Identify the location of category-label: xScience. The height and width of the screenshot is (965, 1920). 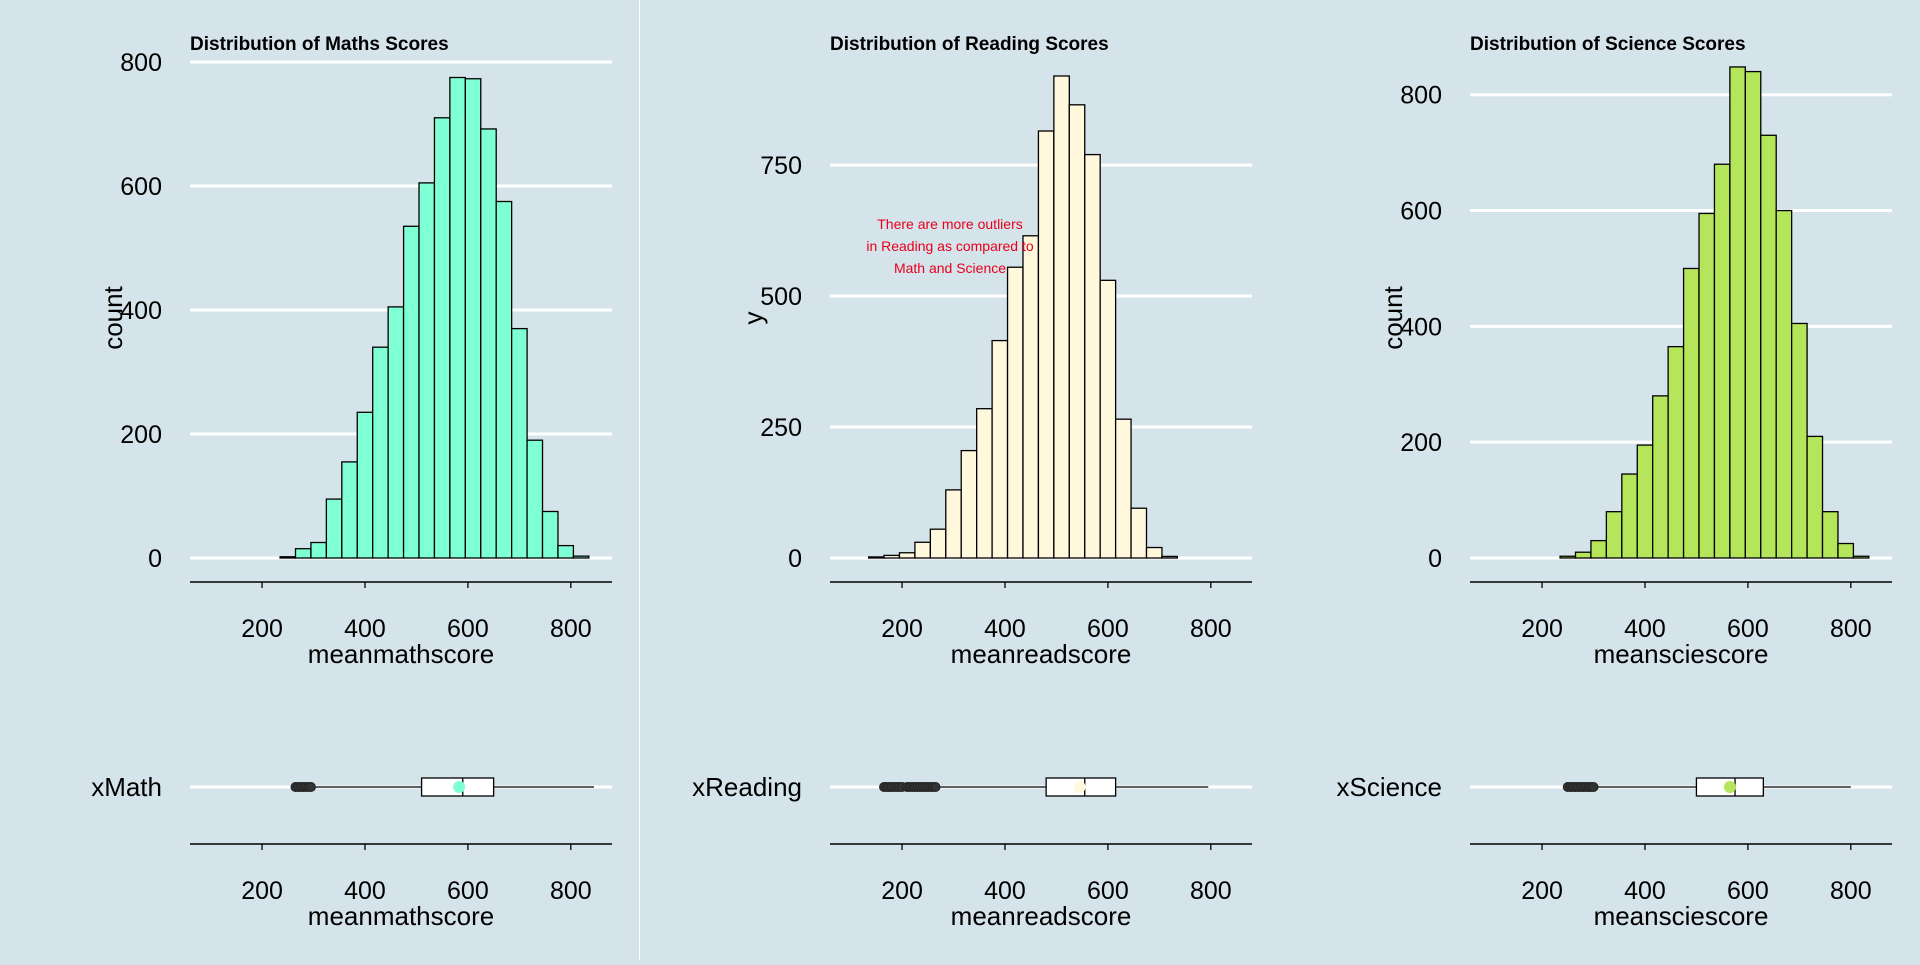
(1390, 787).